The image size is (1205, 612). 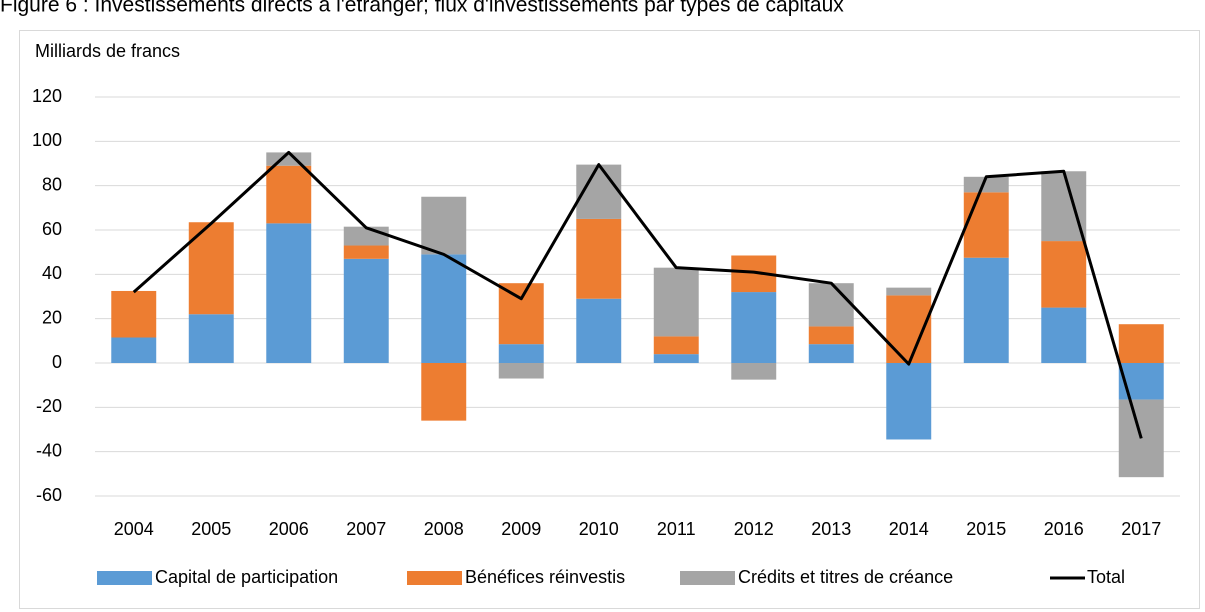 What do you see at coordinates (52, 317) in the screenshot?
I see `y-tick-label: 20` at bounding box center [52, 317].